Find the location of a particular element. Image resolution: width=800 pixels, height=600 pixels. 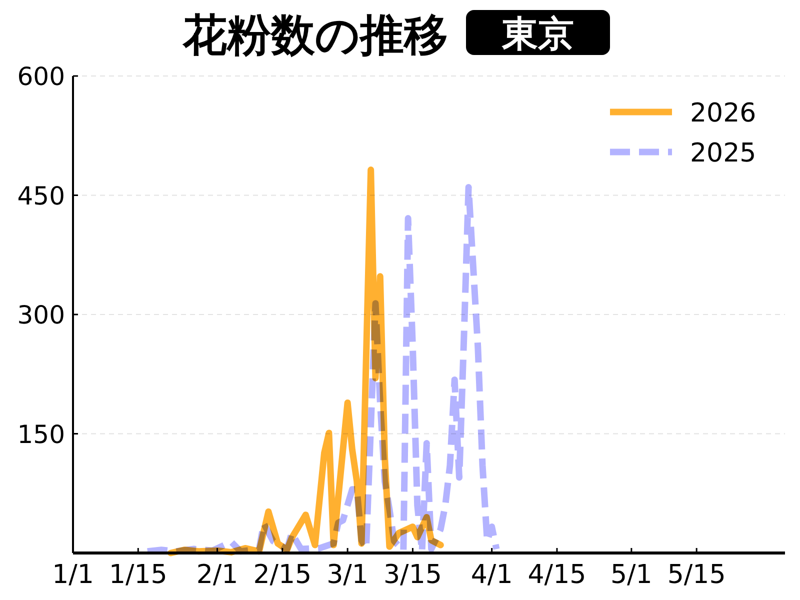

y-tick-label: 600 is located at coordinates (41, 76).